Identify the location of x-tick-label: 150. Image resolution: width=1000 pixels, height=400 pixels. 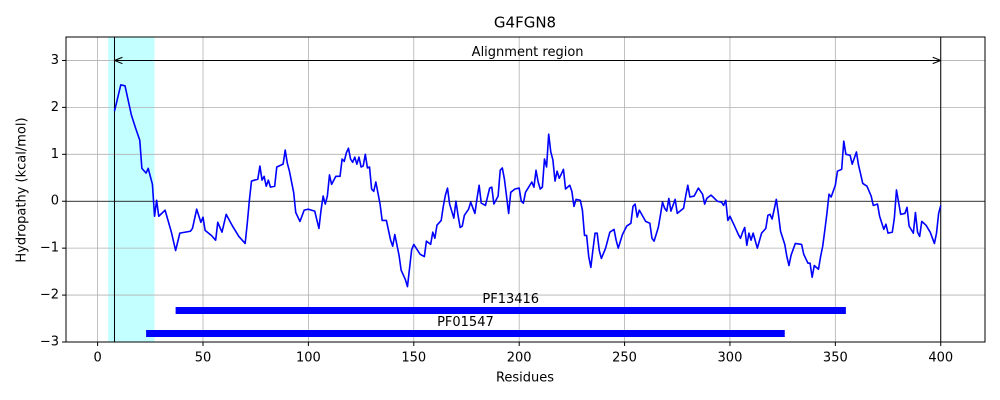
(413, 358).